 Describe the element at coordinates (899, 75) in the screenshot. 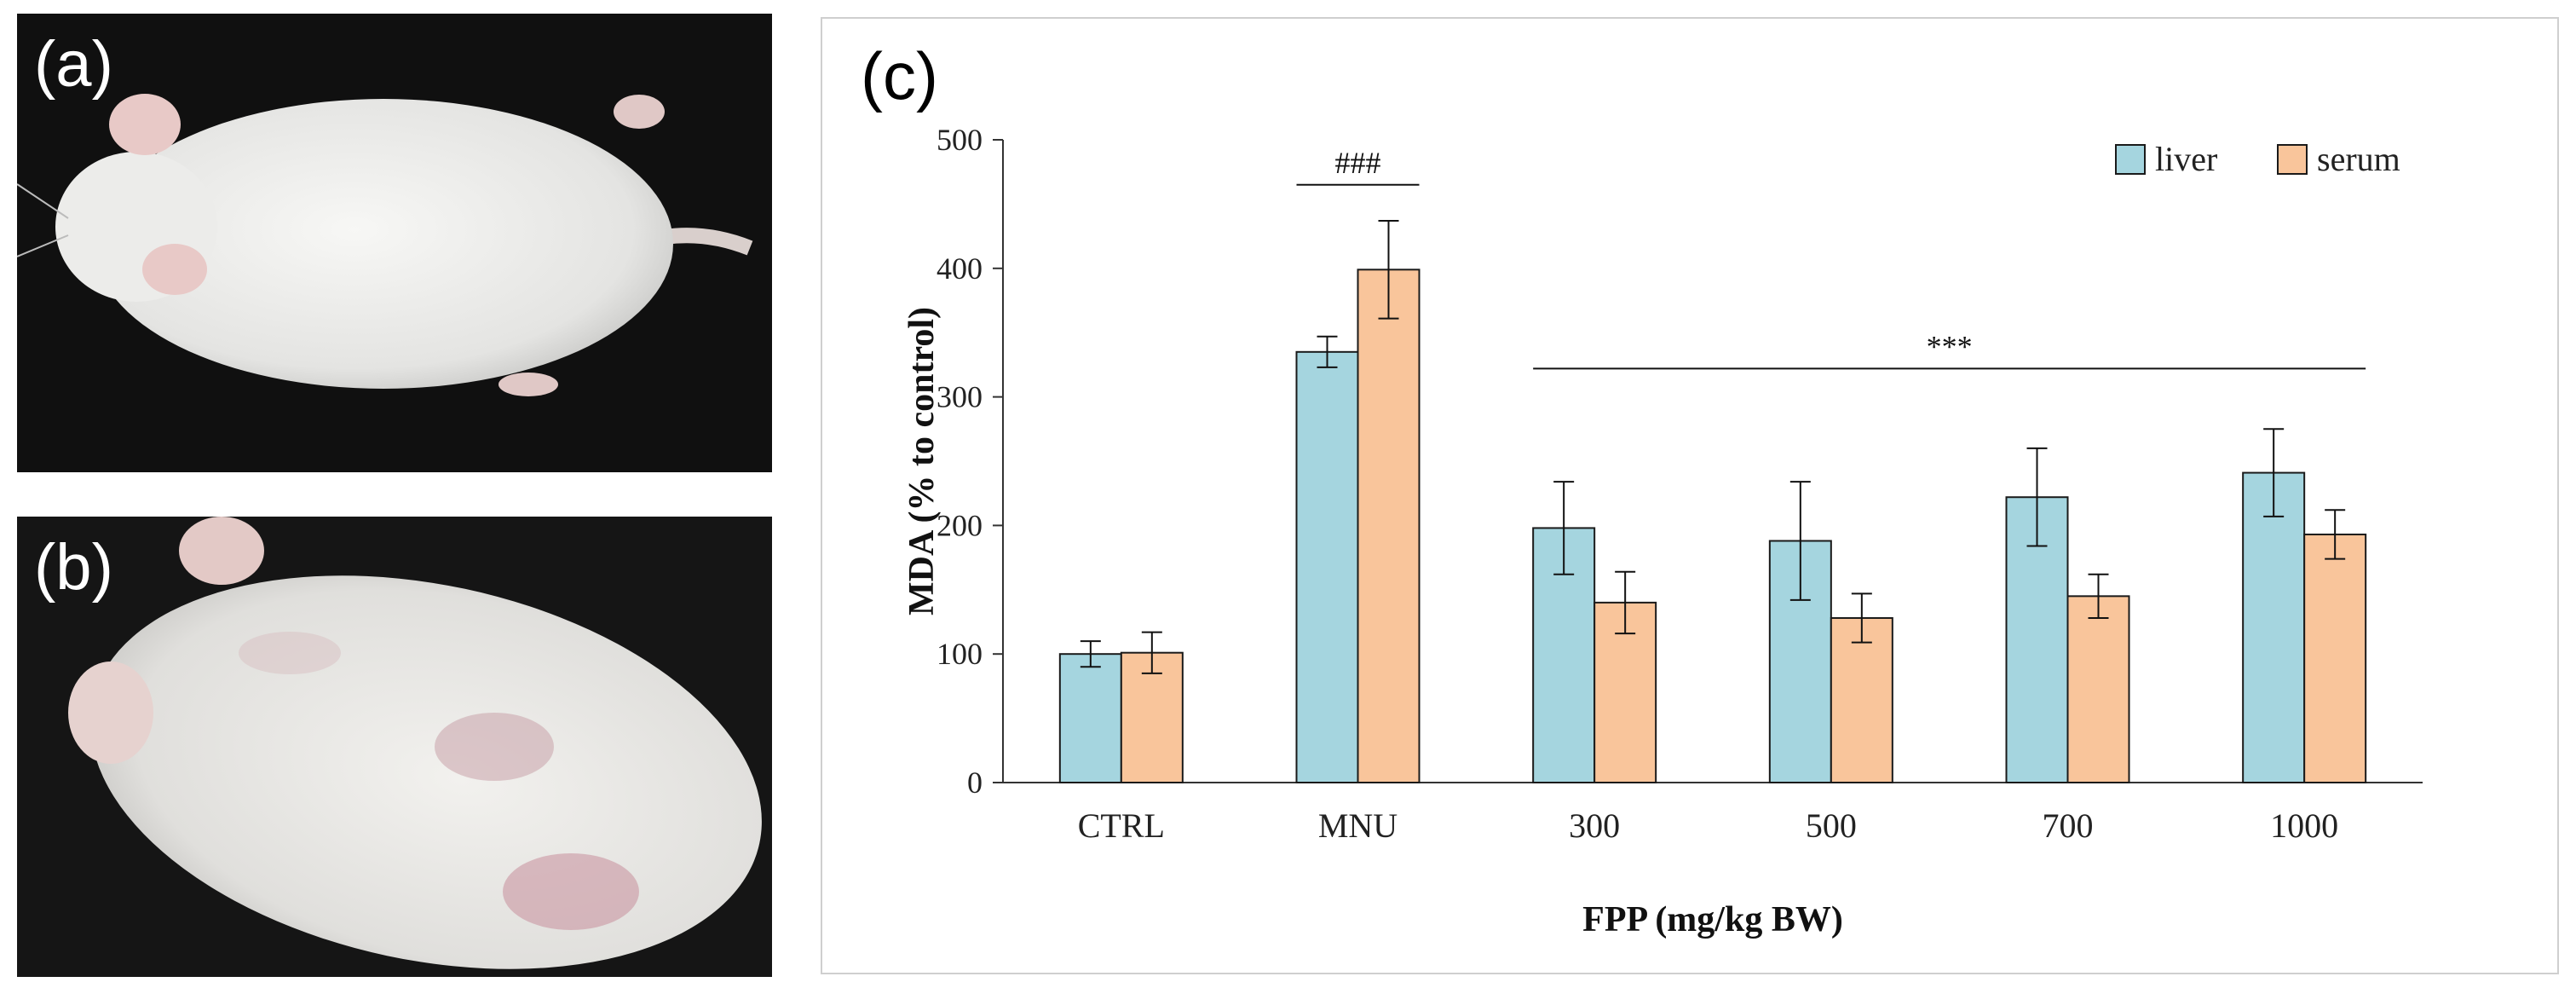

I see `panel-label-c: (c)` at that location.